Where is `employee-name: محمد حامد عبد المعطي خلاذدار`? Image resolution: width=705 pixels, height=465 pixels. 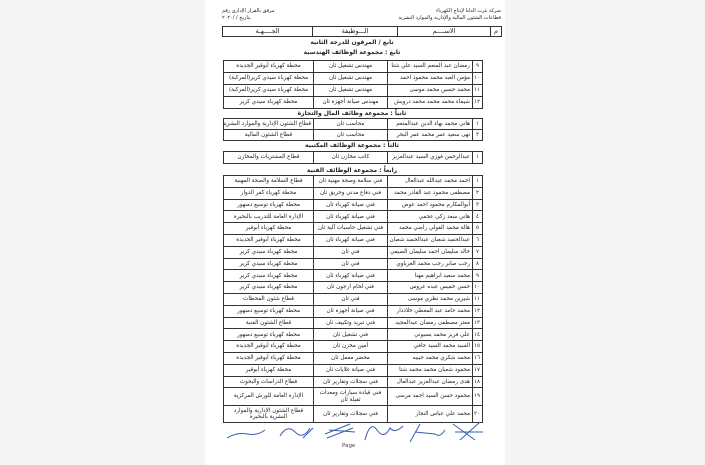 employee-name: محمد حامد عبد المعطي خلاذدار is located at coordinates (430, 311).